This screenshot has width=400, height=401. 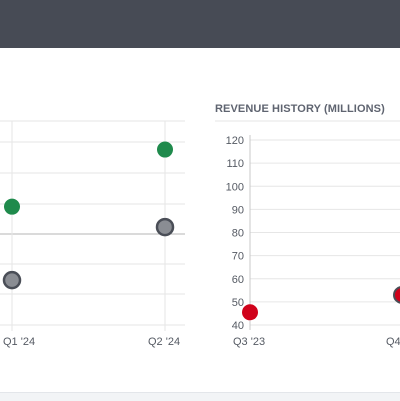 What do you see at coordinates (200, 396) in the screenshot?
I see `bottom-strip` at bounding box center [200, 396].